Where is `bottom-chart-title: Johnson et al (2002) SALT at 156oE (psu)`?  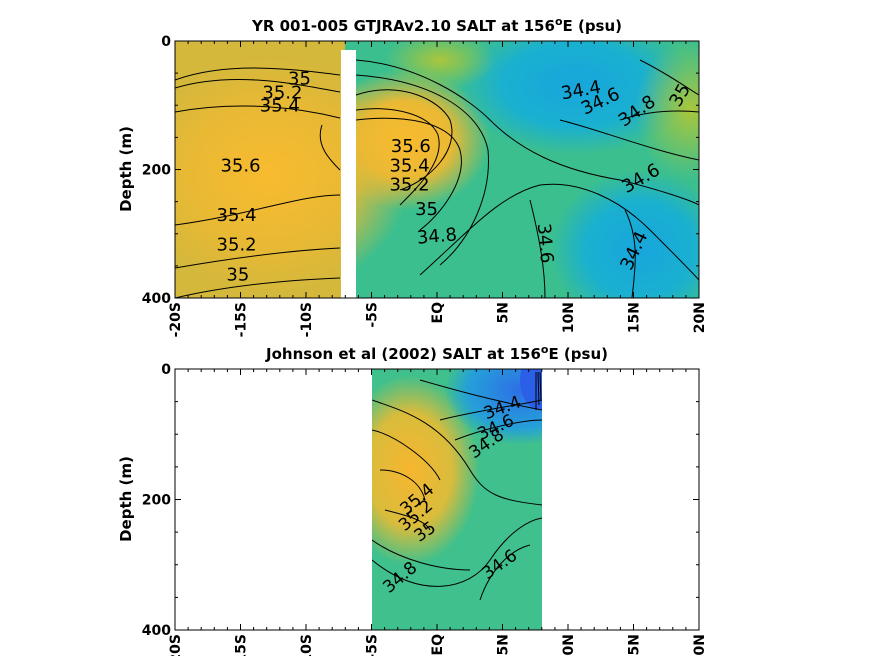
bottom-chart-title: Johnson et al (2002) SALT at 156oE (psu) is located at coordinates (436, 353).